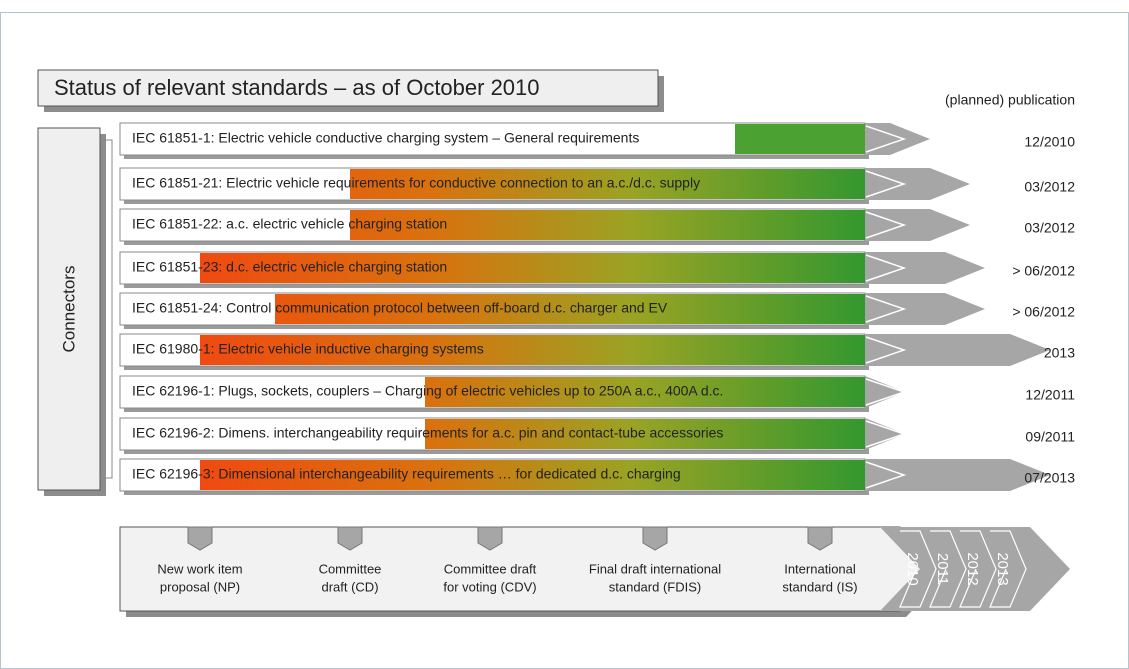 This screenshot has height=669, width=1129. I want to click on stage-label: standard (FDIS), so click(655, 586).